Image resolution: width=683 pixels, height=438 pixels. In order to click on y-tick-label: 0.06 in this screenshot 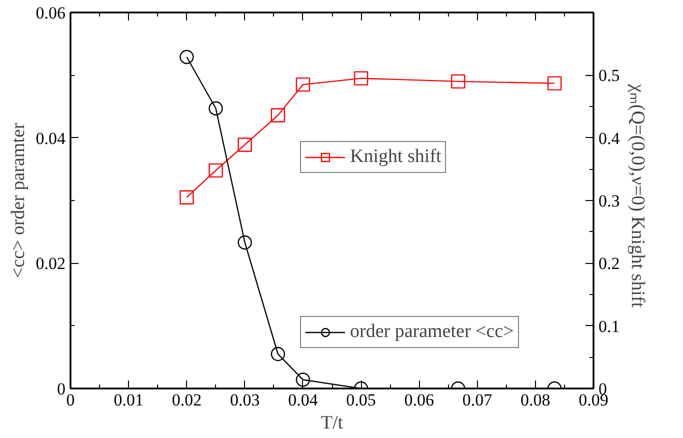, I will do `click(51, 13)`.